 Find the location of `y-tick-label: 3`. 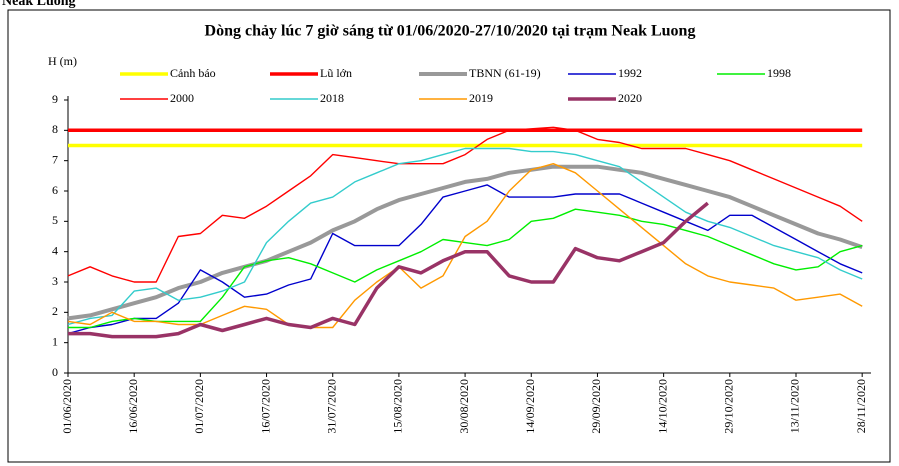

y-tick-label: 3 is located at coordinates (55, 281).